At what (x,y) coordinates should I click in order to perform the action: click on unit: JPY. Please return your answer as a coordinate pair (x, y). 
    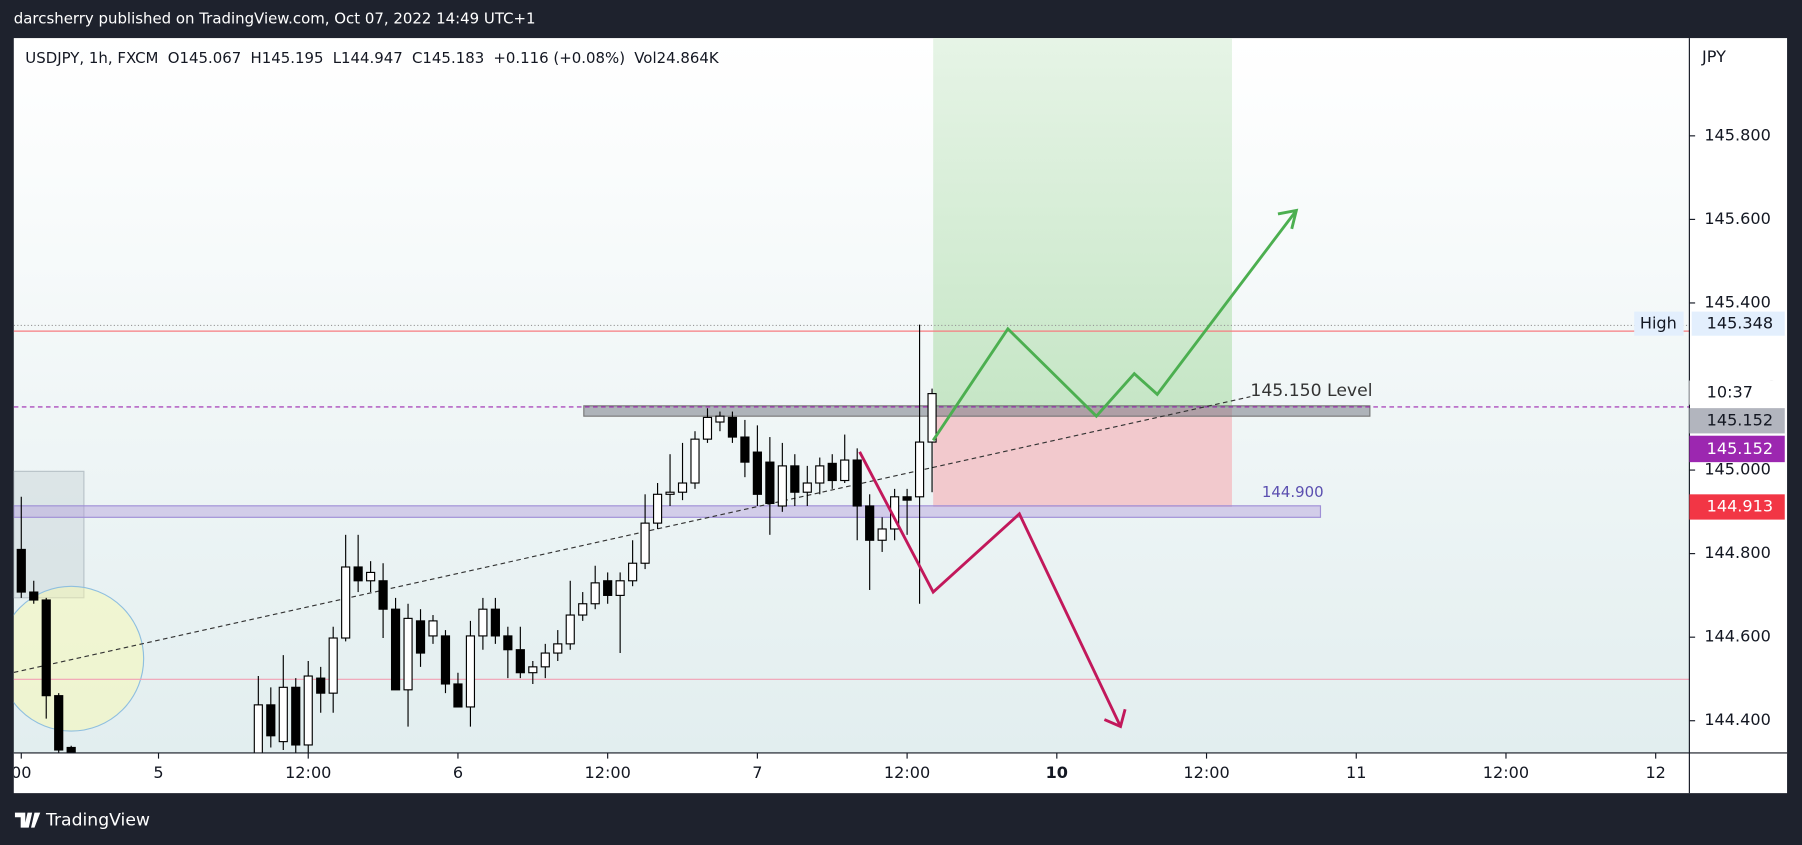
    Looking at the image, I should click on (1713, 56).